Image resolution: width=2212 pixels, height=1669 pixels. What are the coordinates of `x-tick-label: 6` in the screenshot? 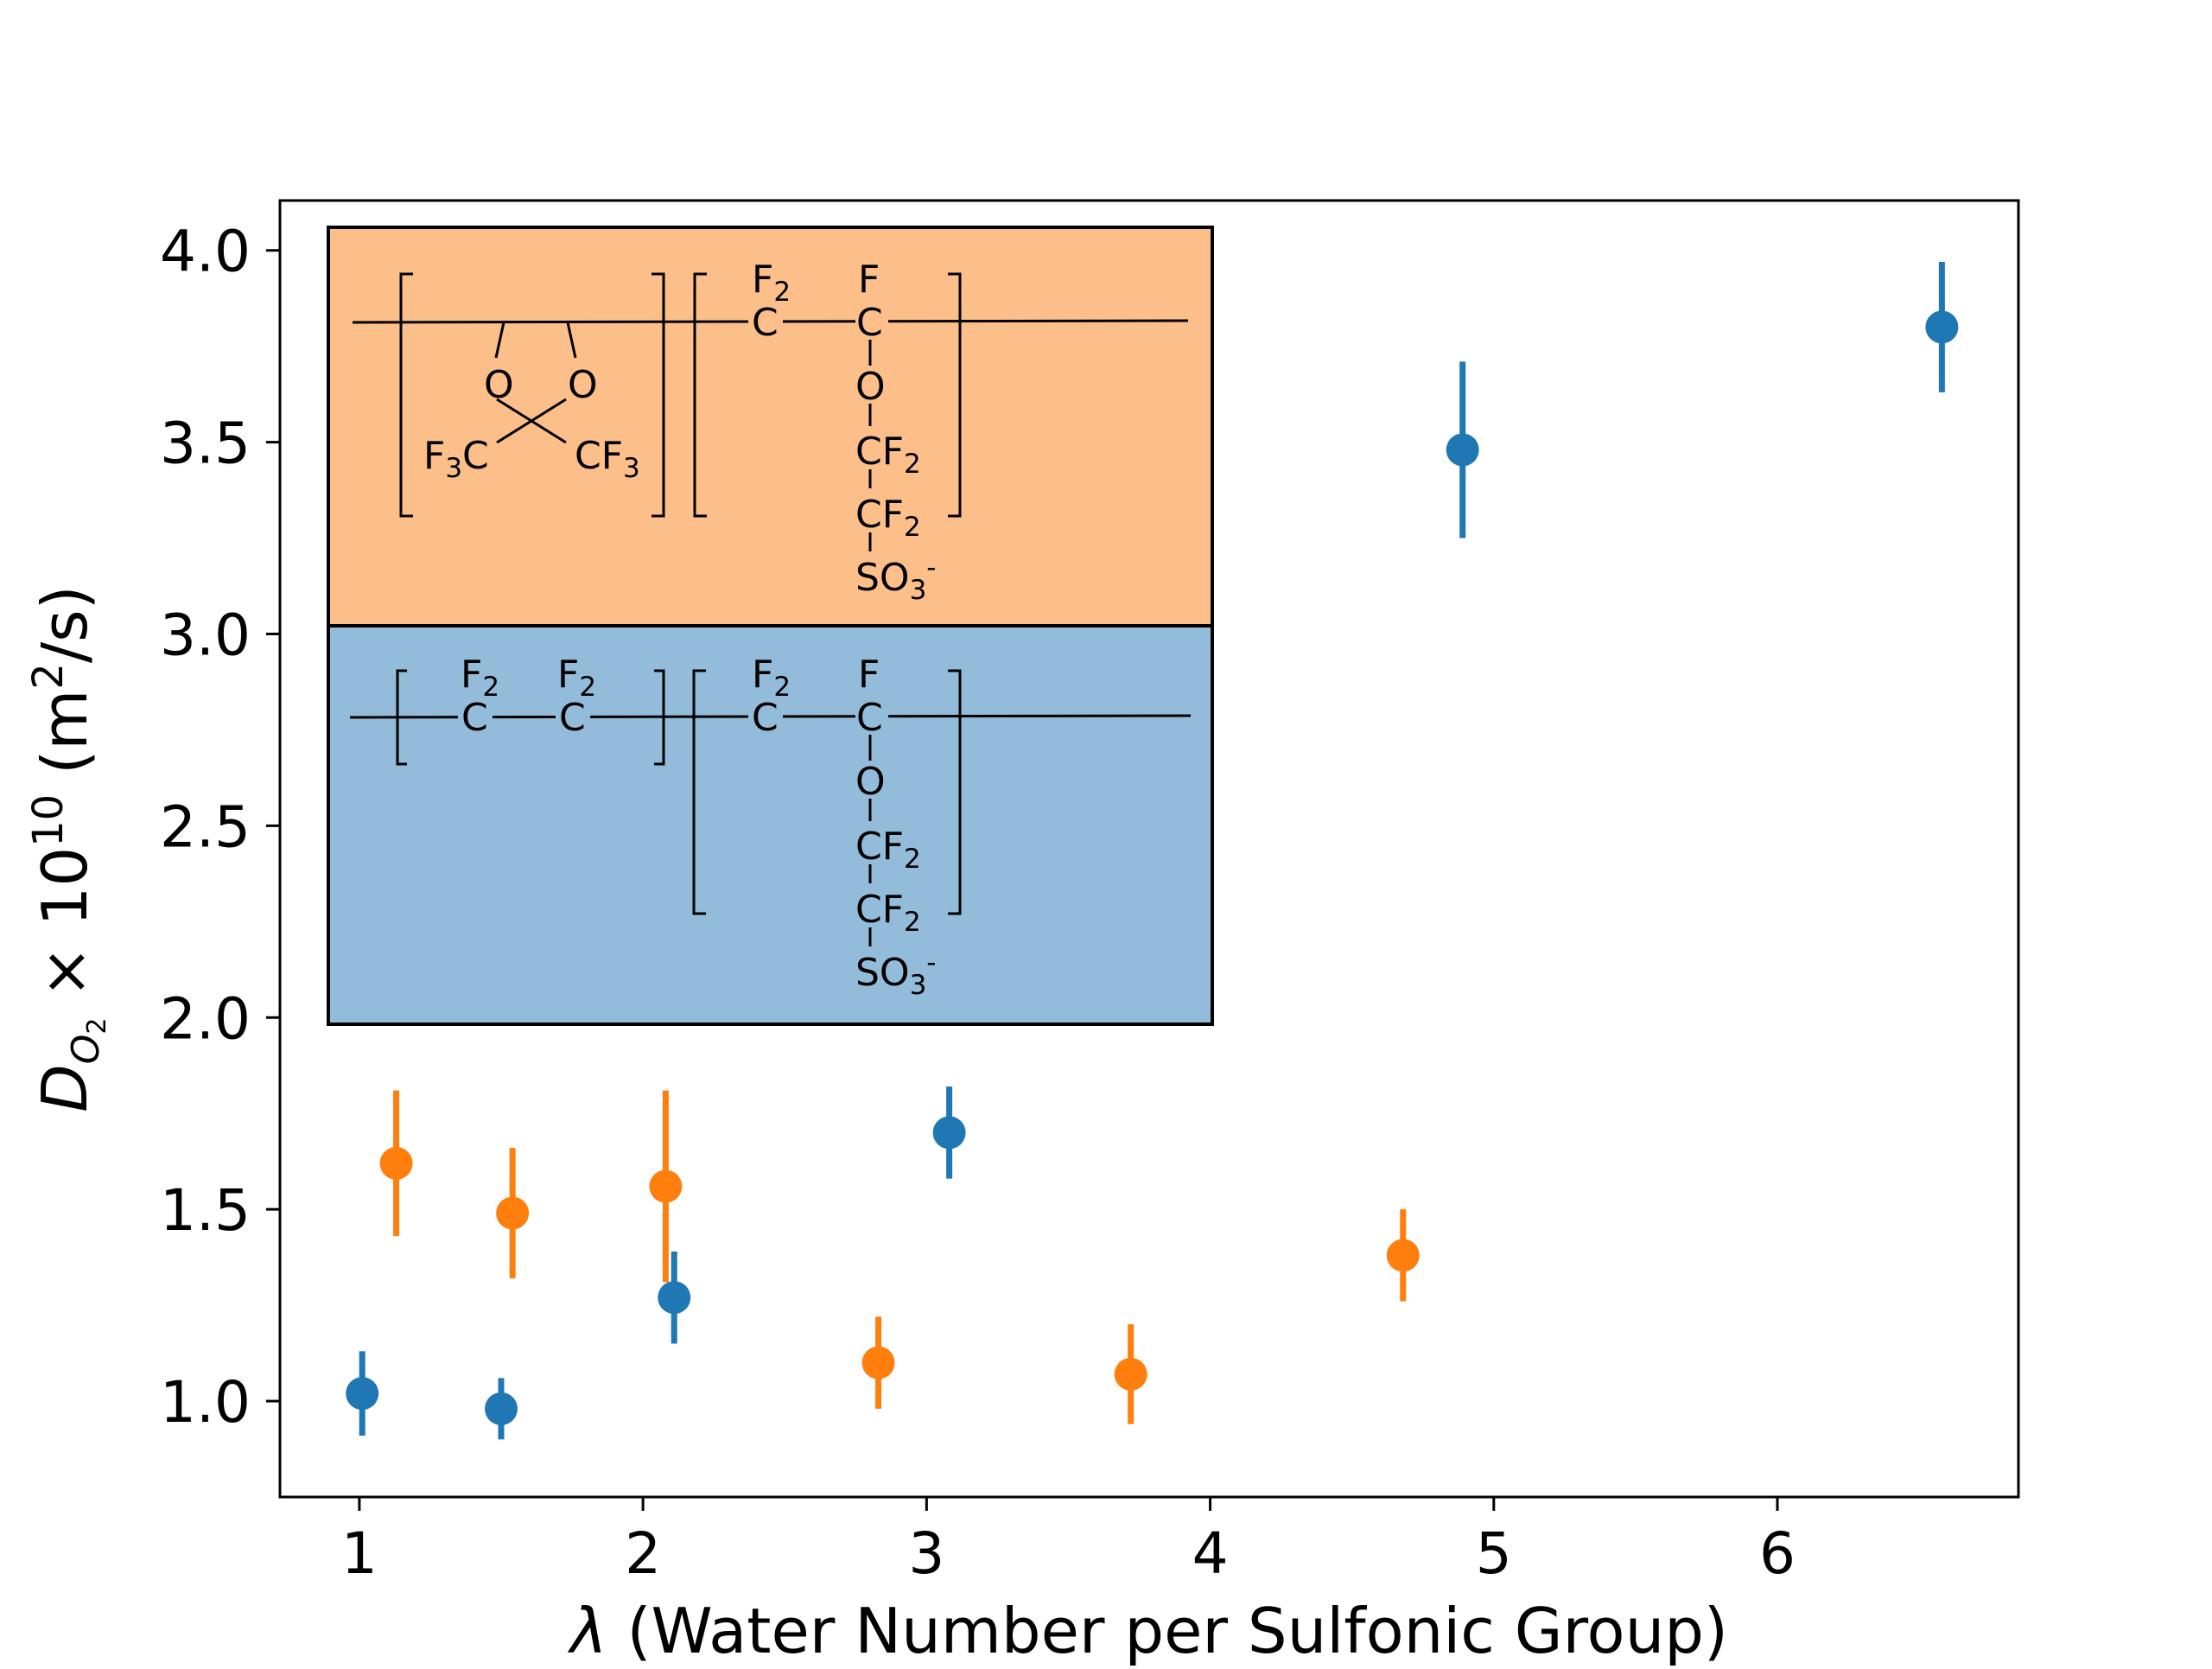 It's located at (1777, 1553).